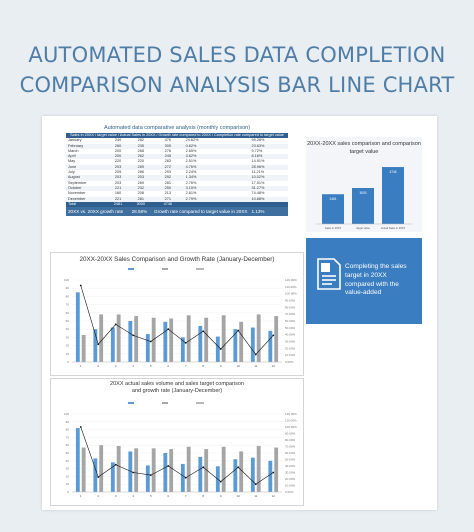 This screenshot has height=532, width=474. Describe the element at coordinates (177, 140) in the screenshot. I see `table-row: January 240 282 476 24.62% 99.28%` at that location.